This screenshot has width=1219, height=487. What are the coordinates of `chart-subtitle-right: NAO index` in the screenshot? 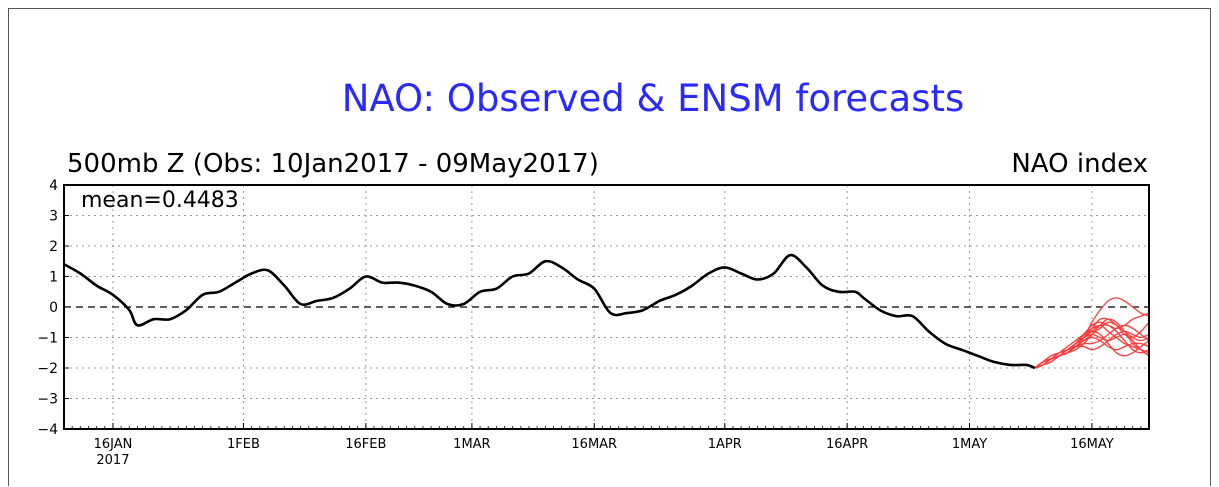 It's located at (1079, 164).